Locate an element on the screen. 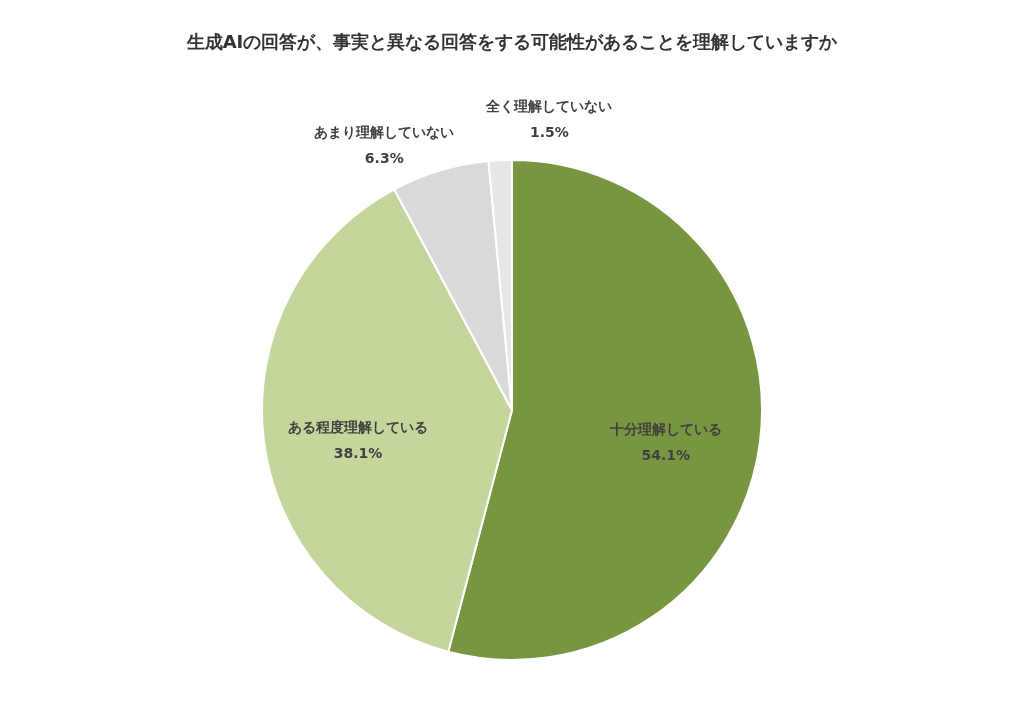  slice-label: あまり理解していない is located at coordinates (384, 132).